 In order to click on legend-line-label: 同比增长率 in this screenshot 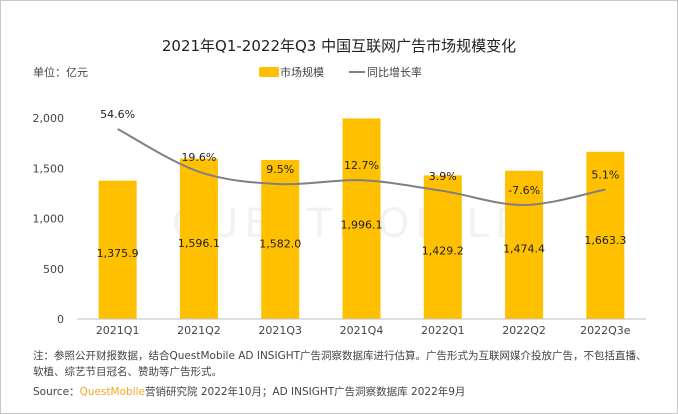, I will do `click(394, 72)`.